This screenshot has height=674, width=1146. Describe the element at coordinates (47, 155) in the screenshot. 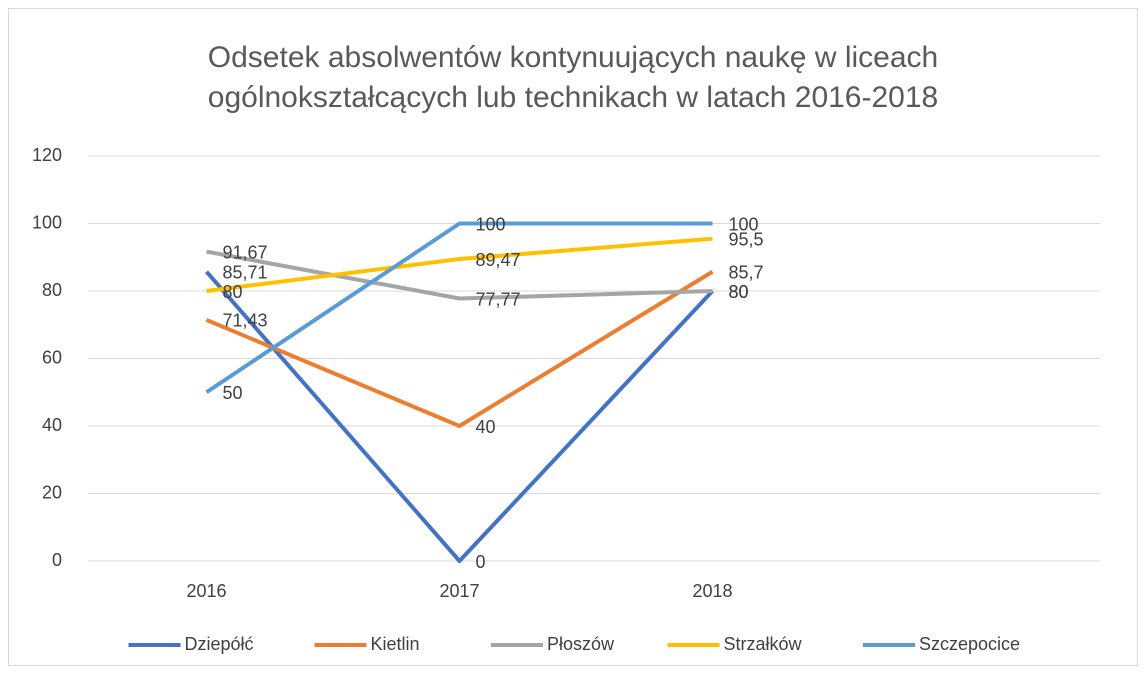

I see `y-tick-label: 120` at that location.